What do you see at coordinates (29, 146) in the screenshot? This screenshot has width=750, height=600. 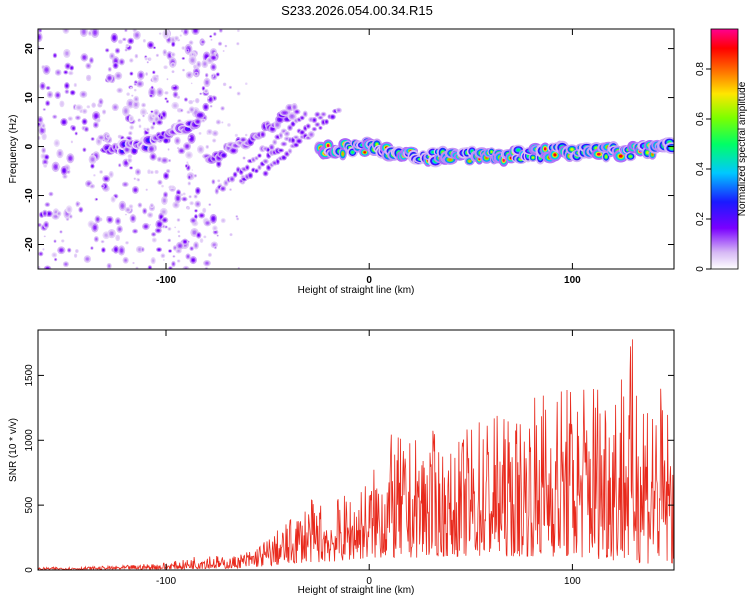 I see `y-tick-label: 0` at bounding box center [29, 146].